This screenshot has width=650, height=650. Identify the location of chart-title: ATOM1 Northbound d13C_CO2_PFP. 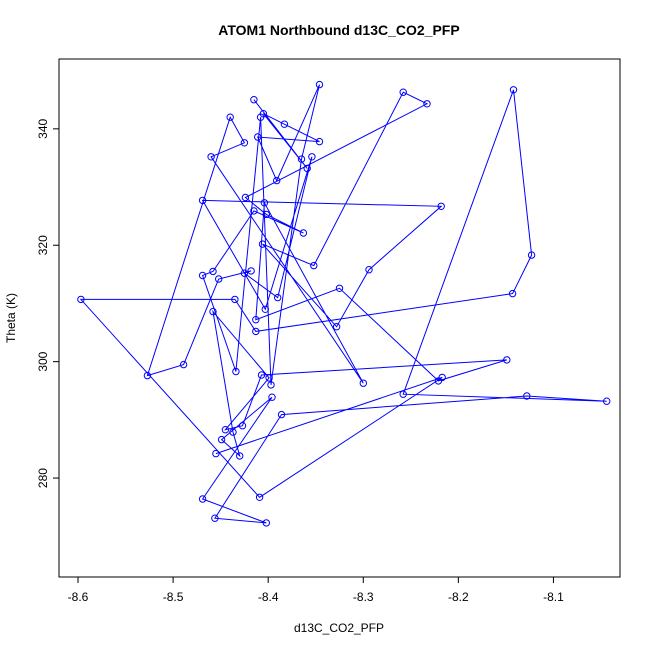
(338, 30).